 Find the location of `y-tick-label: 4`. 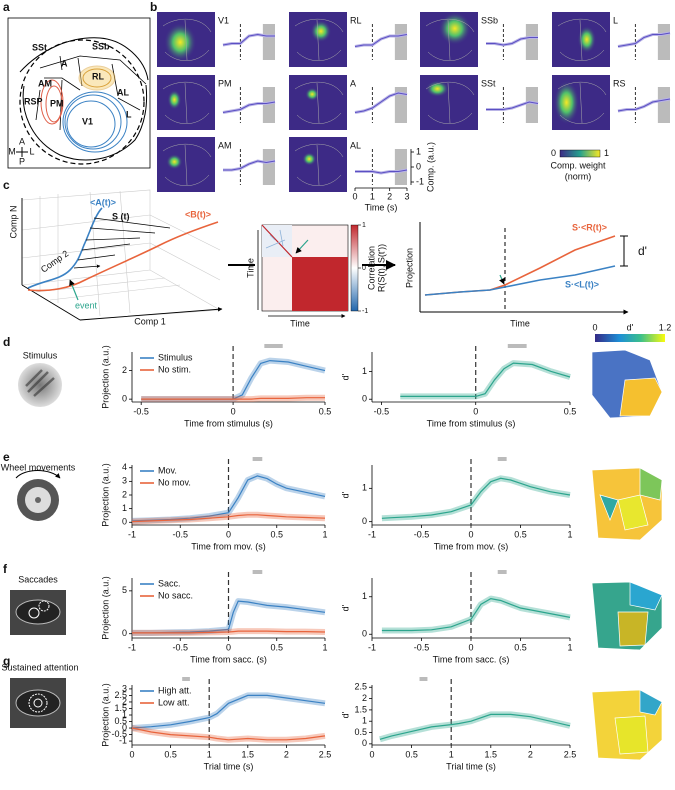

y-tick-label: 4 is located at coordinates (124, 467).